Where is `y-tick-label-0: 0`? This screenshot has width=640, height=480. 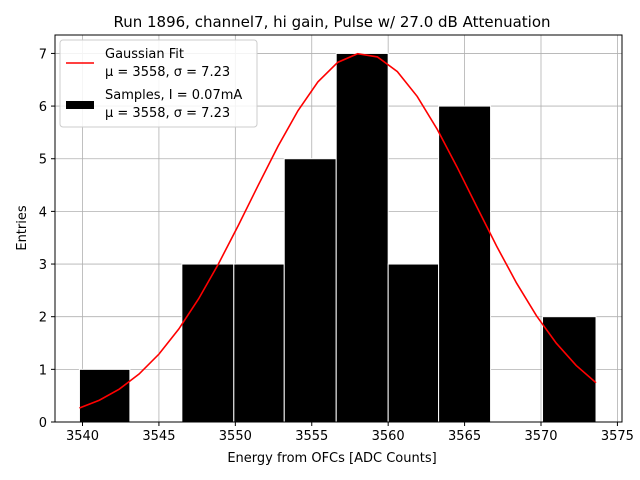 y-tick-label-0: 0 is located at coordinates (43, 423).